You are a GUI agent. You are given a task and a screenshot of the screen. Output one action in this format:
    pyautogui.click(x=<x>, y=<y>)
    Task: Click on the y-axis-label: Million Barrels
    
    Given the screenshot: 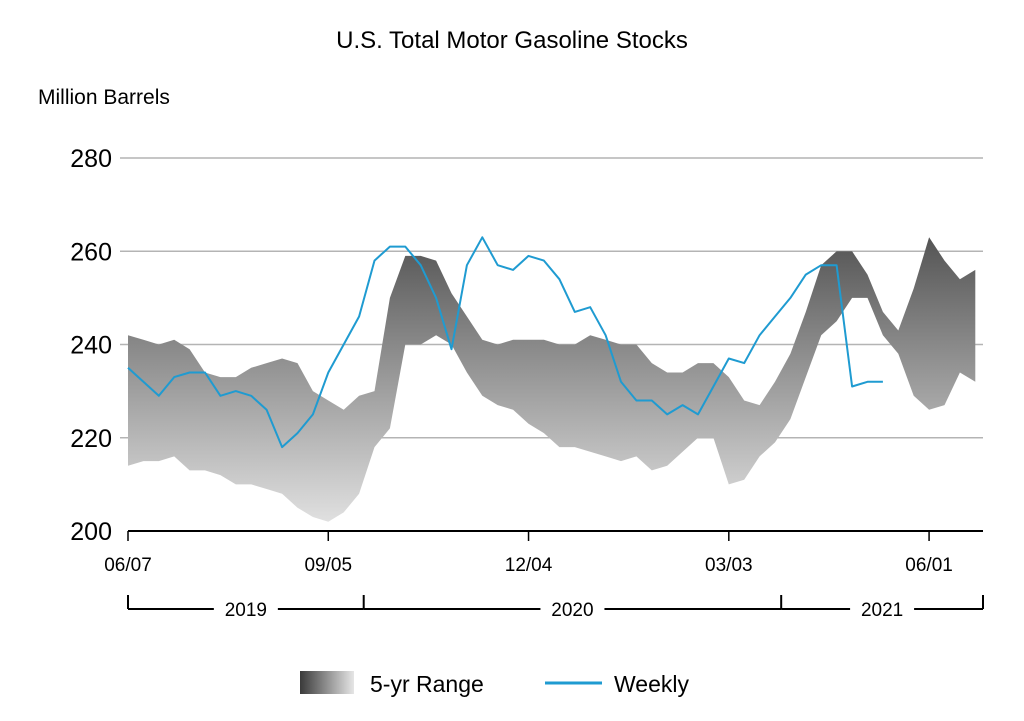 What is the action you would take?
    pyautogui.click(x=104, y=97)
    